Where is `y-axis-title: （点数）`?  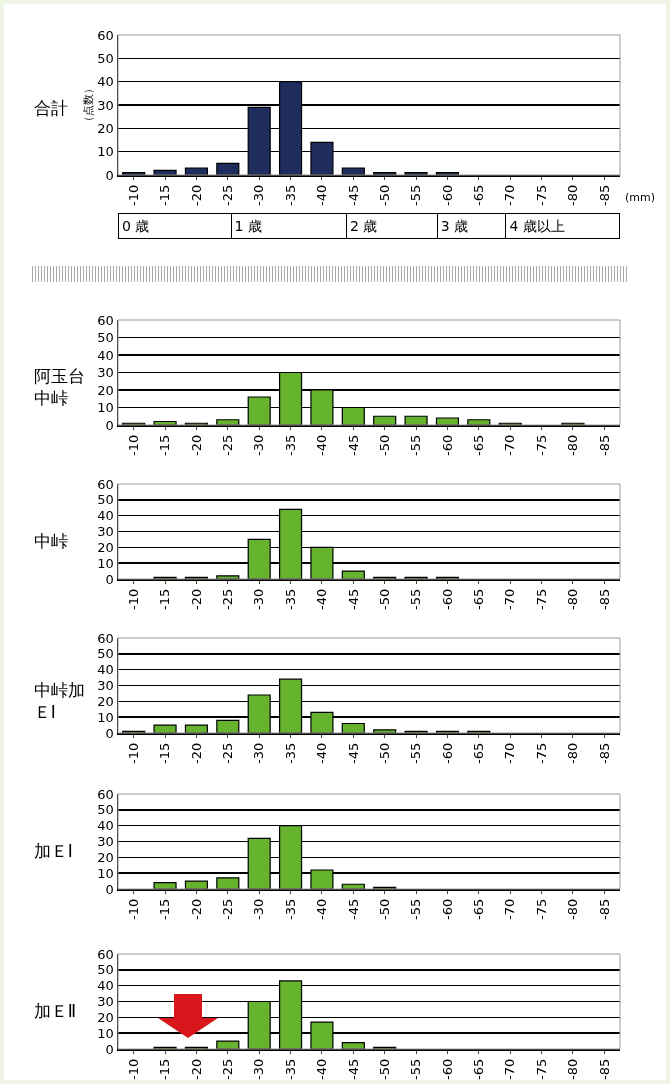
y-axis-title: （点数） is located at coordinates (89, 105).